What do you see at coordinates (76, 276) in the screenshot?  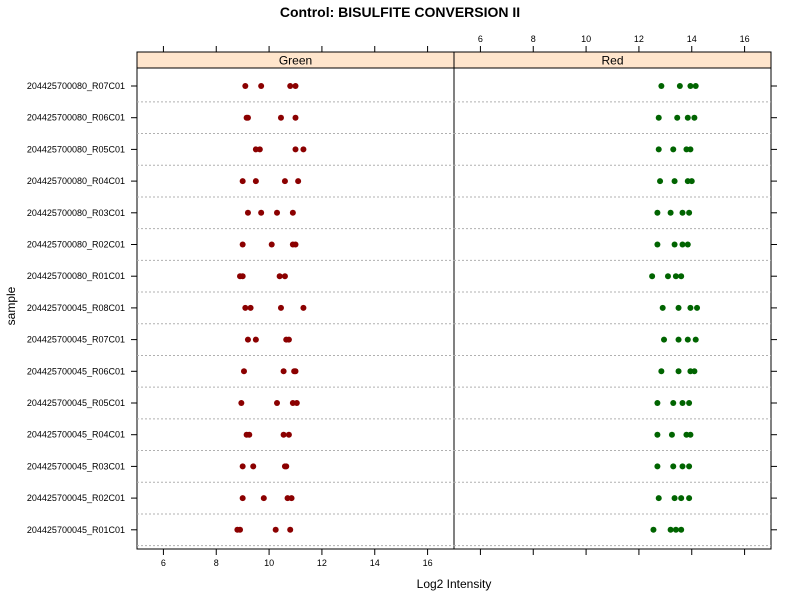 I see `sample-label: 204425700080_R01C01` at bounding box center [76, 276].